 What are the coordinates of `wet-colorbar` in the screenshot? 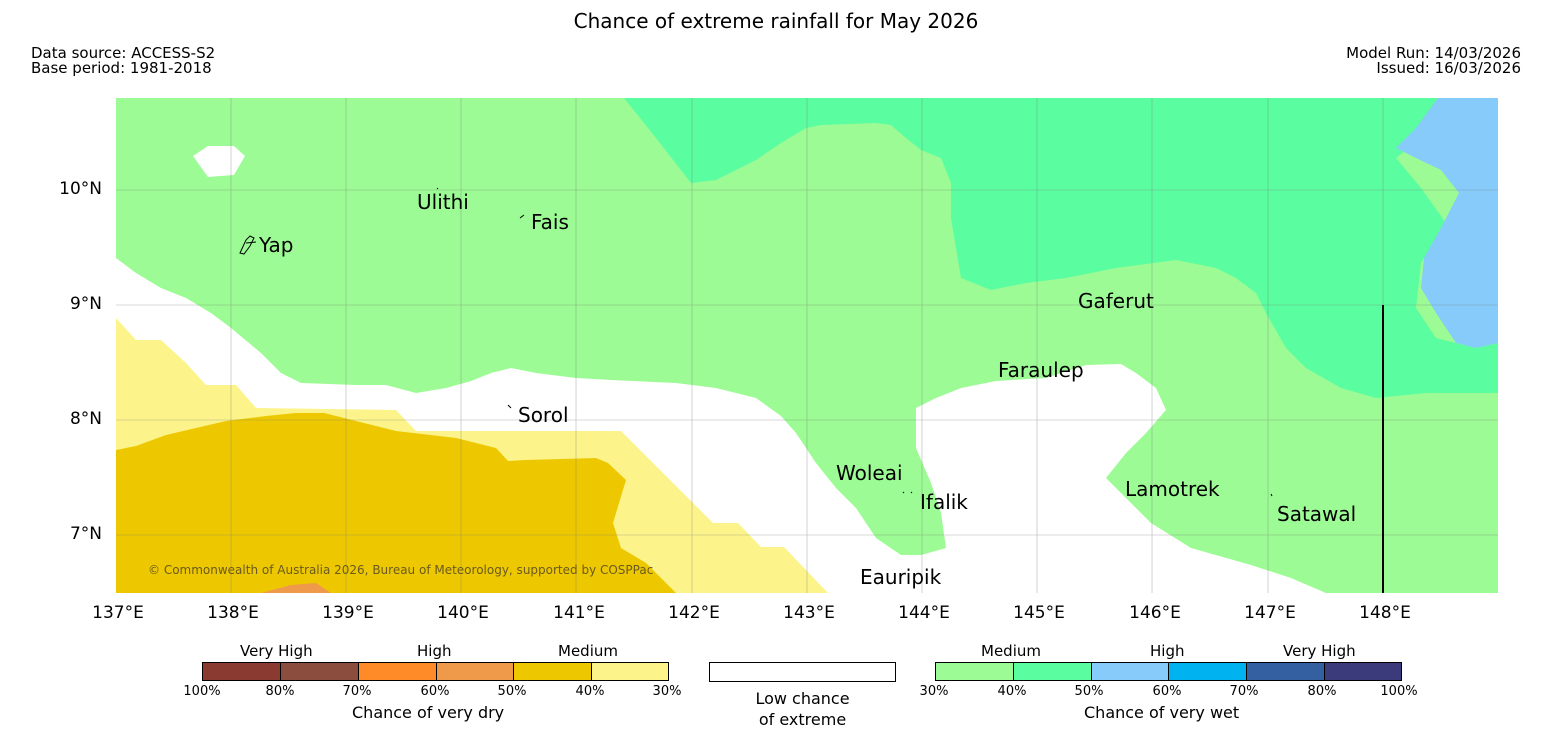 It's located at (1168, 671).